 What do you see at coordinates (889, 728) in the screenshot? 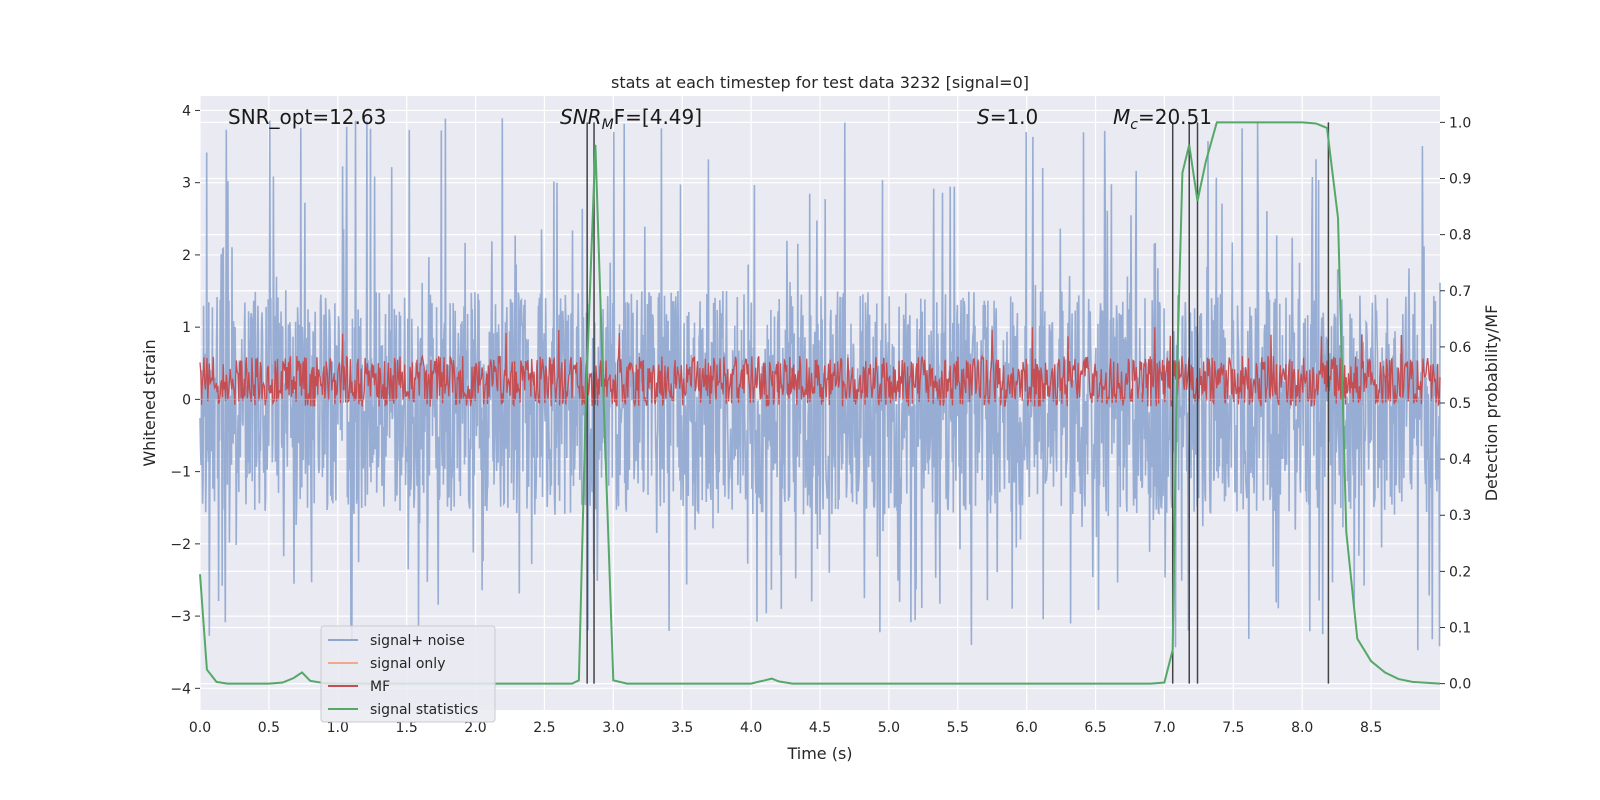
I see `x-tick-label-10: 5.0` at bounding box center [889, 728].